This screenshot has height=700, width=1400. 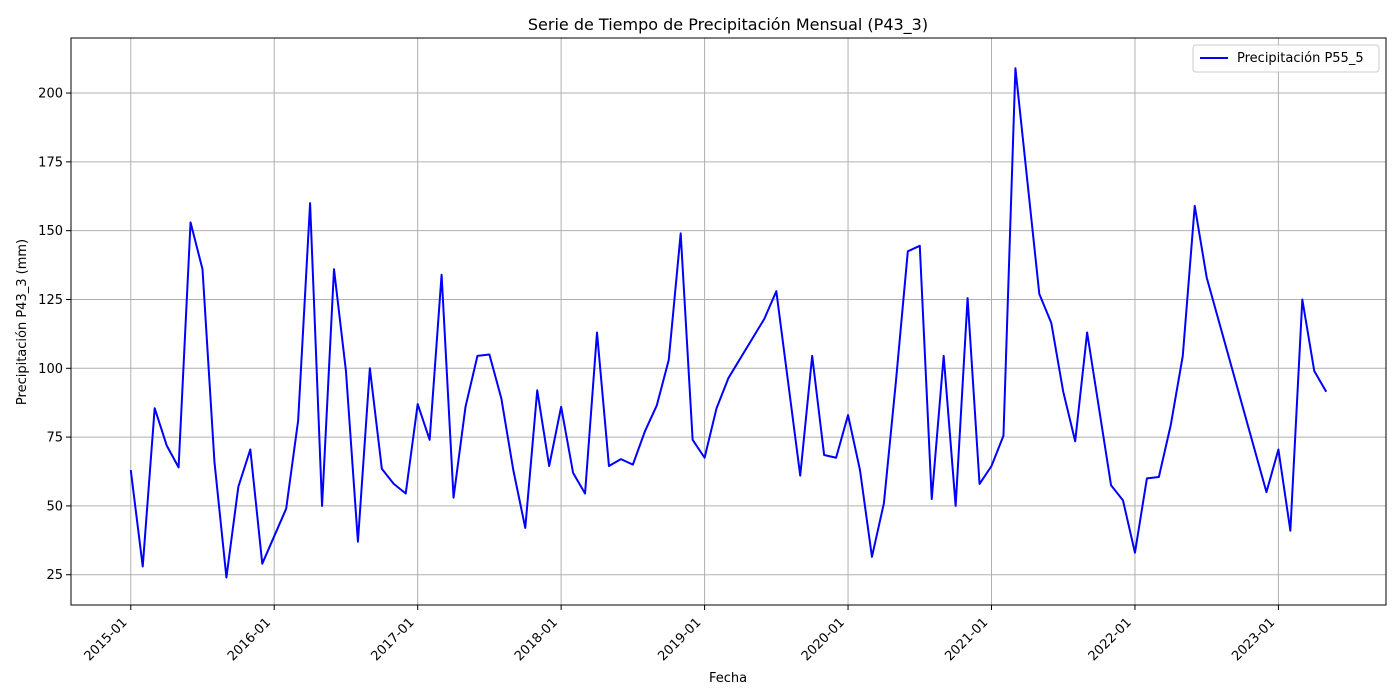 I want to click on legend: Precipitación P55_5, so click(x=1286, y=58).